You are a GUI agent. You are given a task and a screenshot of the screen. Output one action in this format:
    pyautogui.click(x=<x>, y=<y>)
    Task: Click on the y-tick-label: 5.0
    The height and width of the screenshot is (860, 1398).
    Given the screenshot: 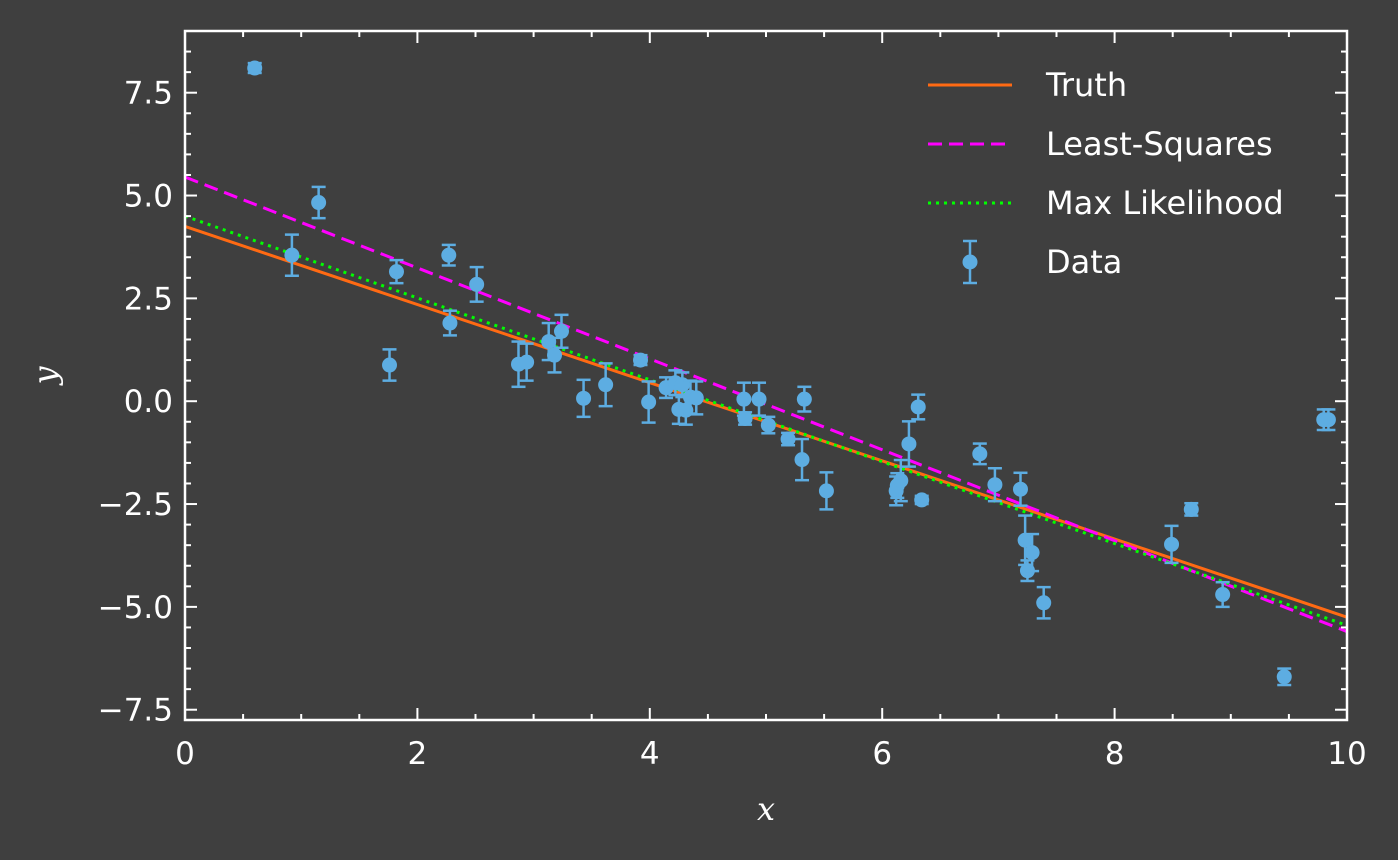 What is the action you would take?
    pyautogui.click(x=148, y=197)
    